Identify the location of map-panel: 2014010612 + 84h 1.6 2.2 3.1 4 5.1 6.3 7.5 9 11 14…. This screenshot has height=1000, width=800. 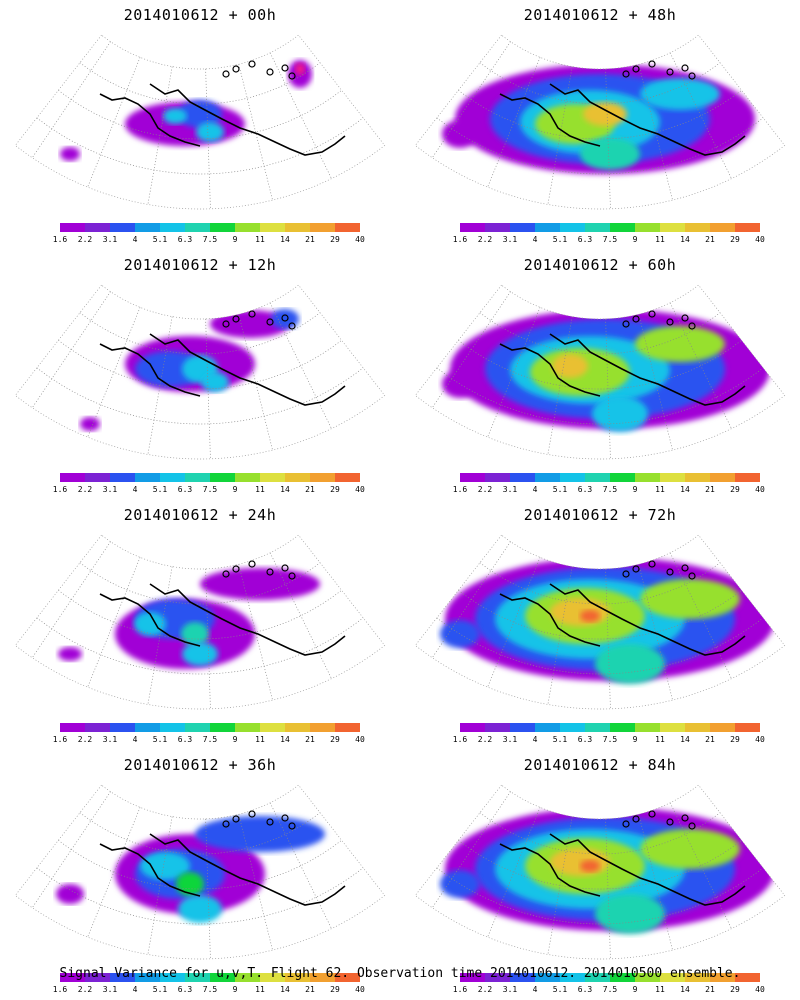
(600, 875).